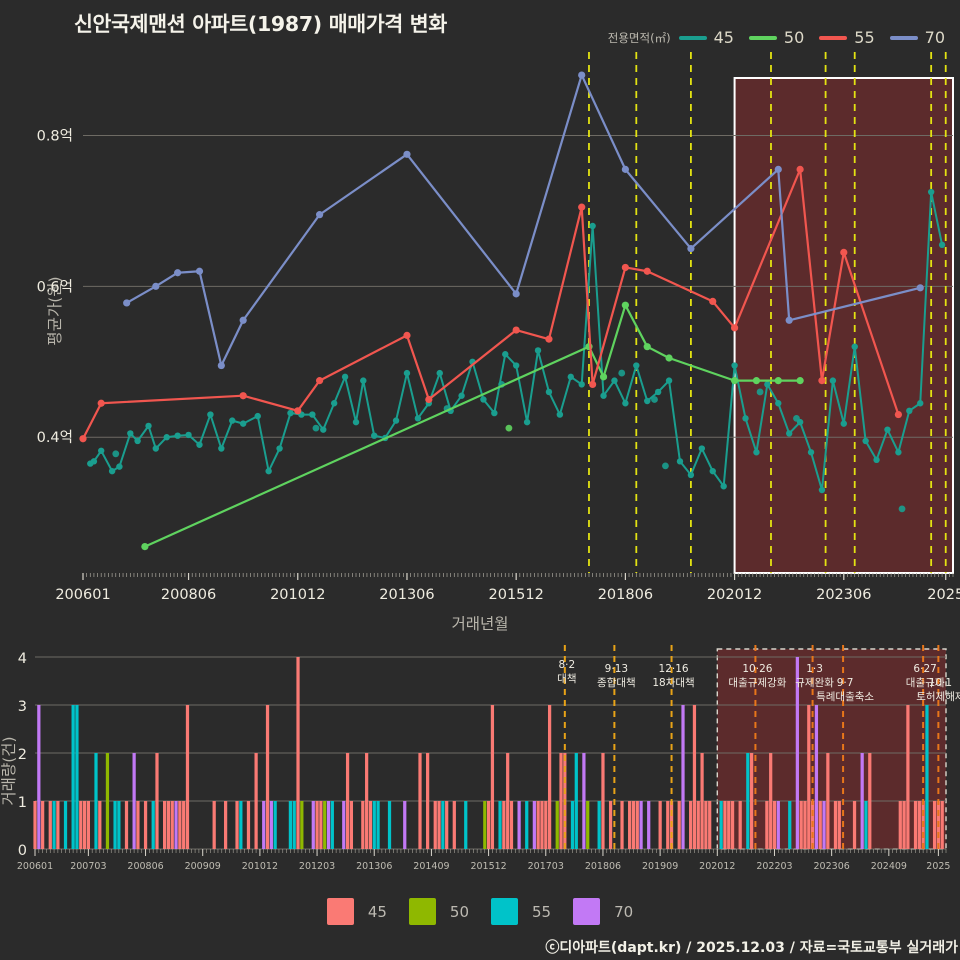 This screenshot has width=960, height=960. I want to click on legend-item-55: 55, so click(853, 37).